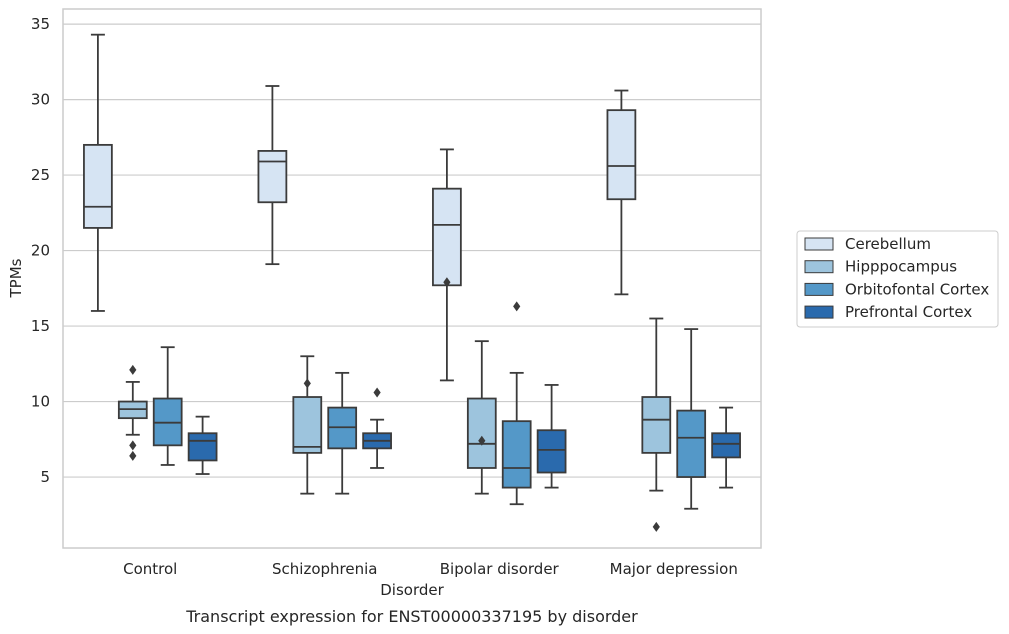  What do you see at coordinates (412, 590) in the screenshot?
I see `x-axis-label: Disorder` at bounding box center [412, 590].